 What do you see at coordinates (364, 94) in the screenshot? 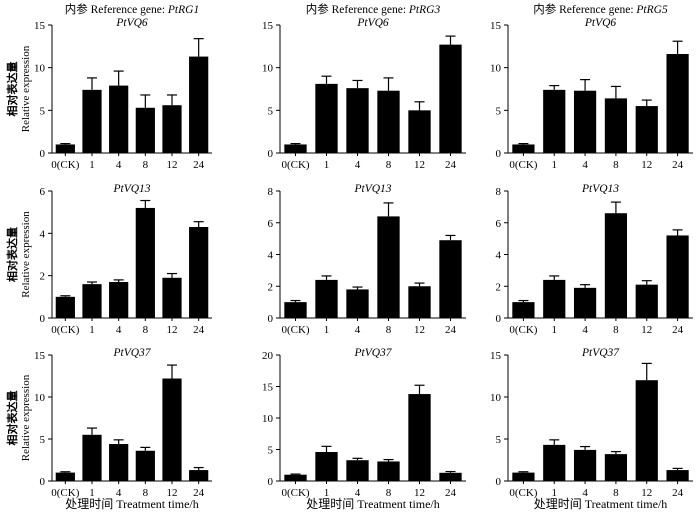
I see `chart-panel: 0 5 10 15 0(CK) 1 4 8 12 24 PtVQ6` at bounding box center [364, 94].